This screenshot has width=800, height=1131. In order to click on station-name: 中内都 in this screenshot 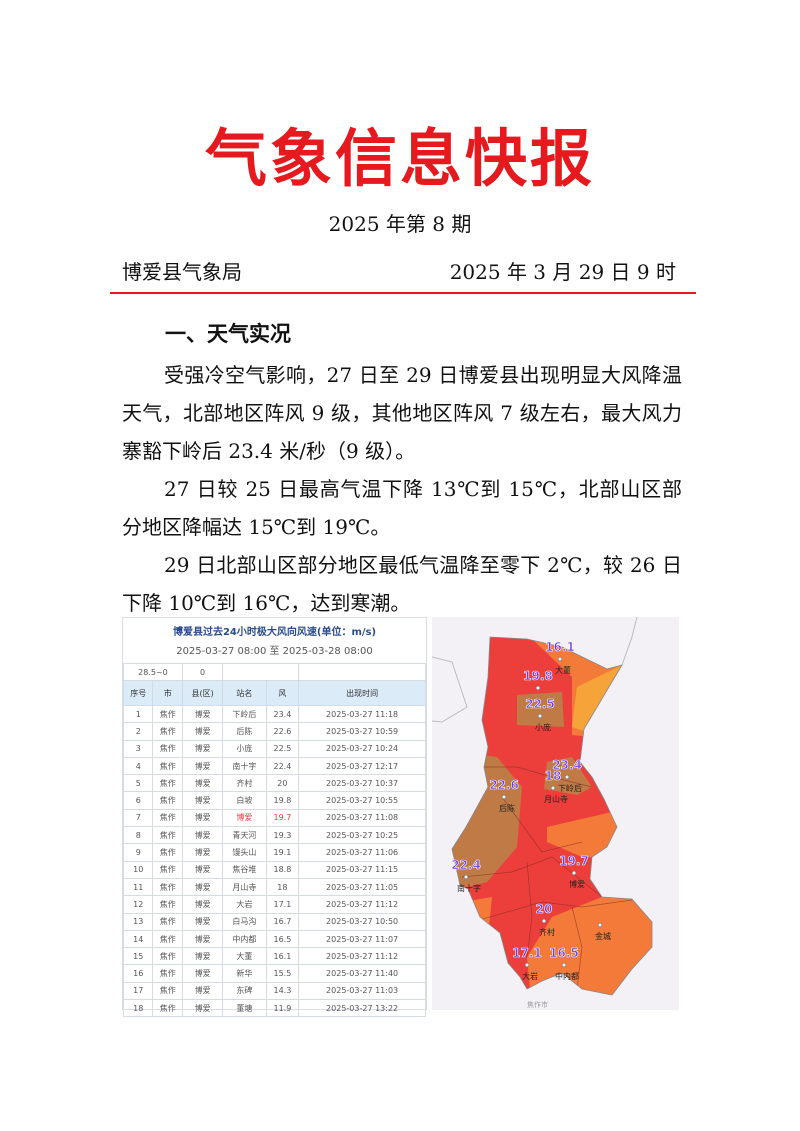, I will do `click(567, 976)`.